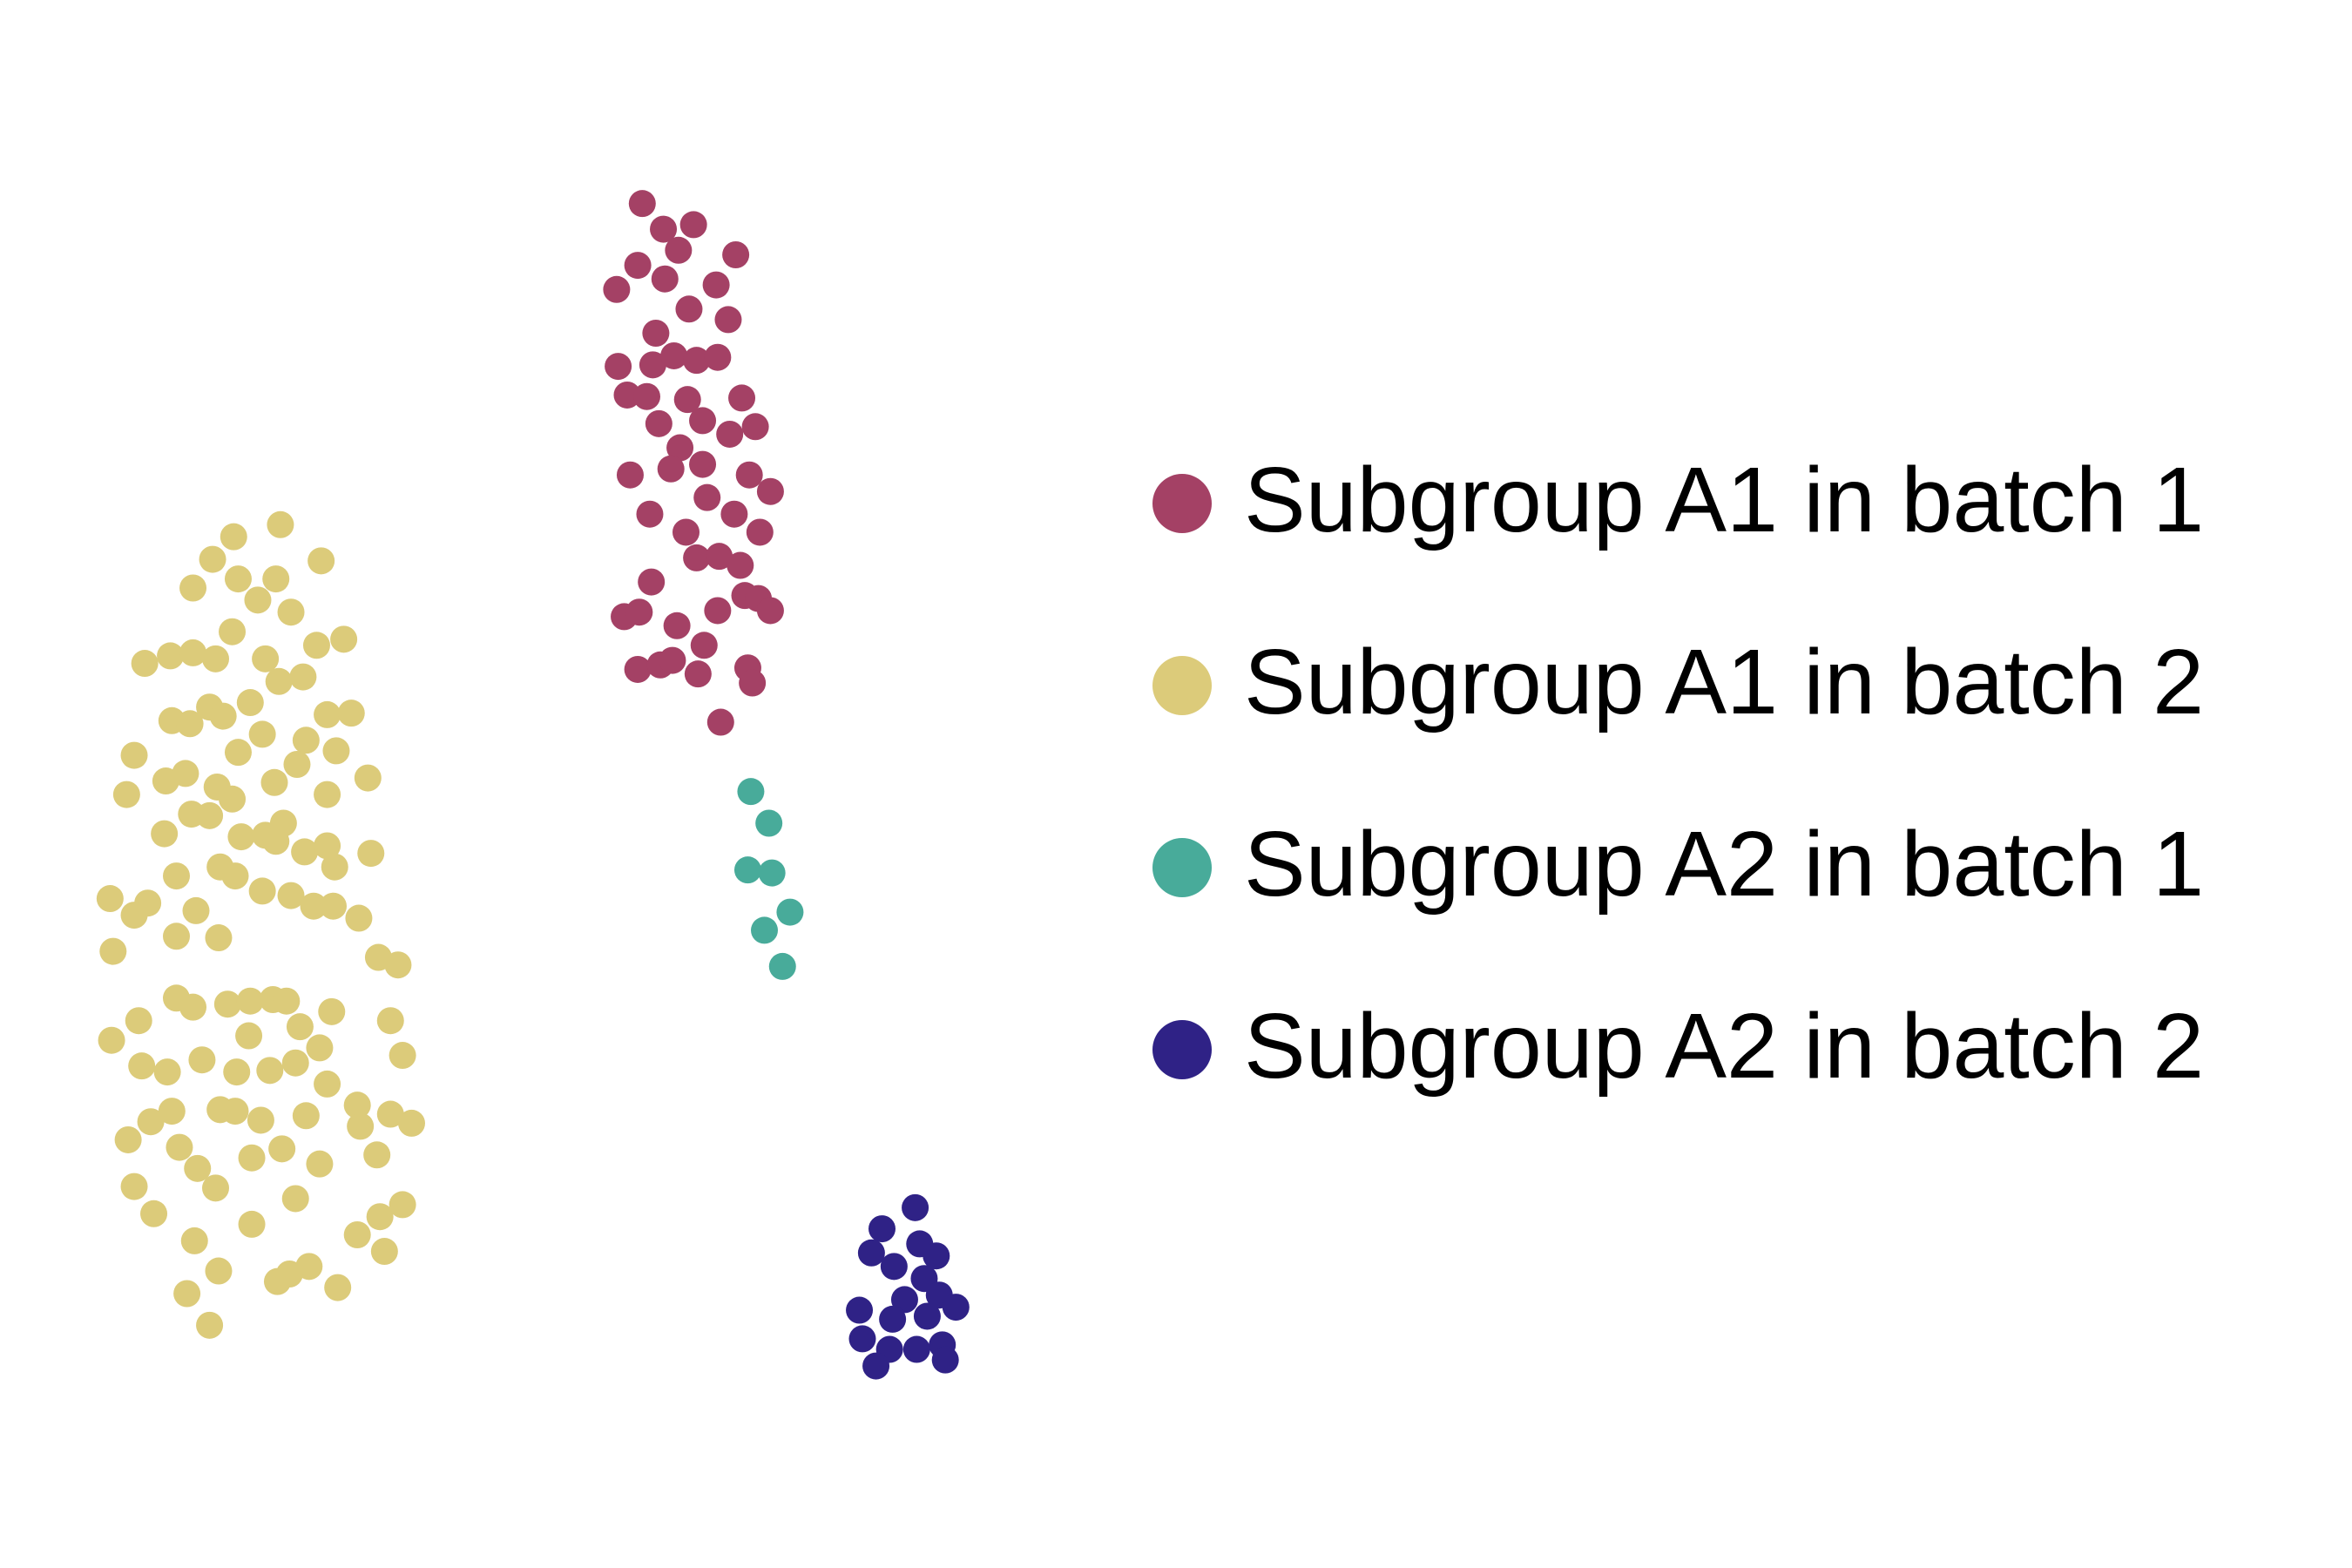  What do you see at coordinates (1724, 864) in the screenshot?
I see `legend-label: Subgroup A2 in batch 1` at bounding box center [1724, 864].